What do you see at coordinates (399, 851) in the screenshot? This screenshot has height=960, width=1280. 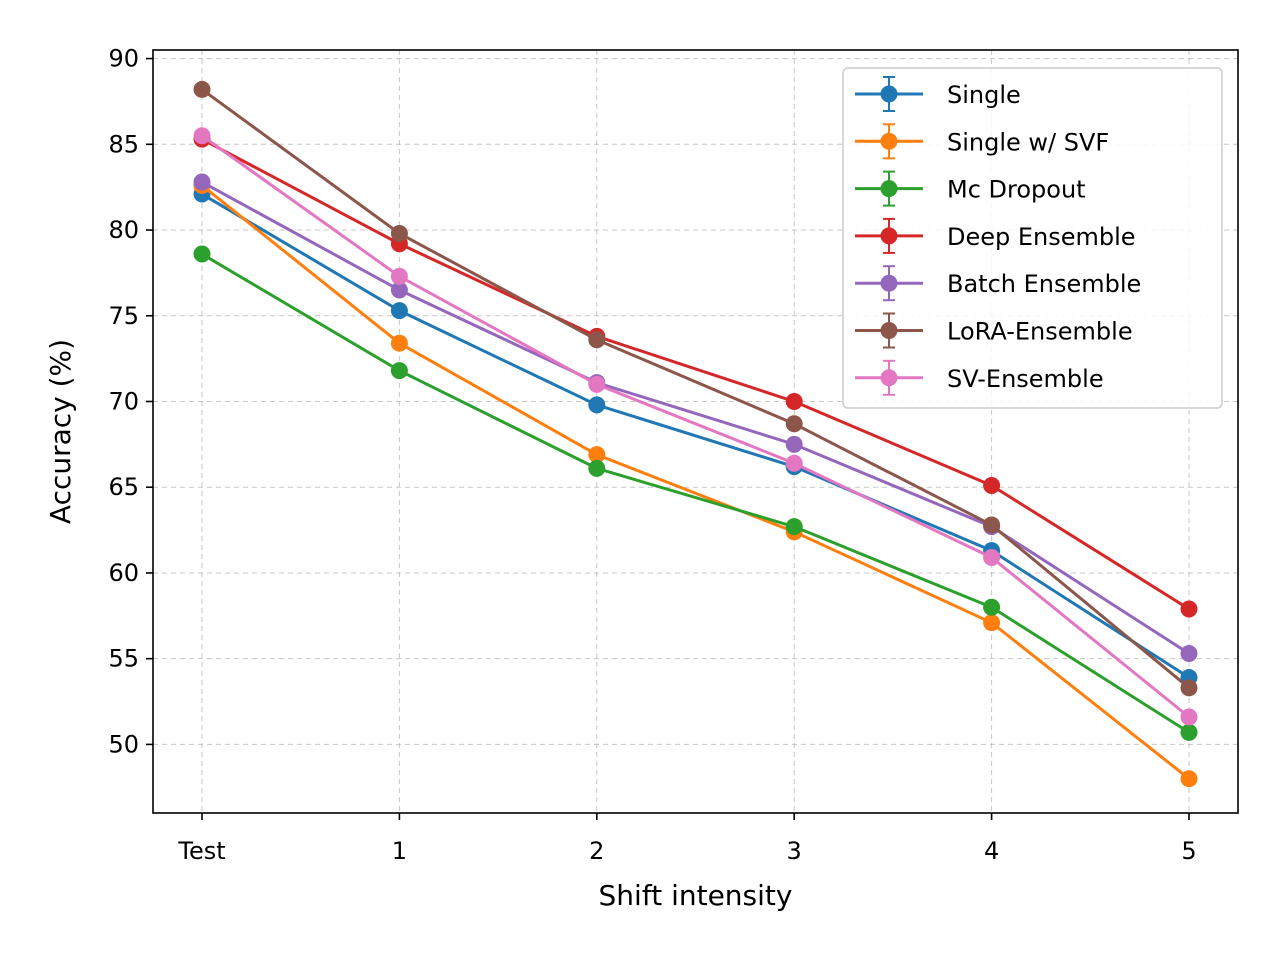 I see `x-tick-label: 1` at bounding box center [399, 851].